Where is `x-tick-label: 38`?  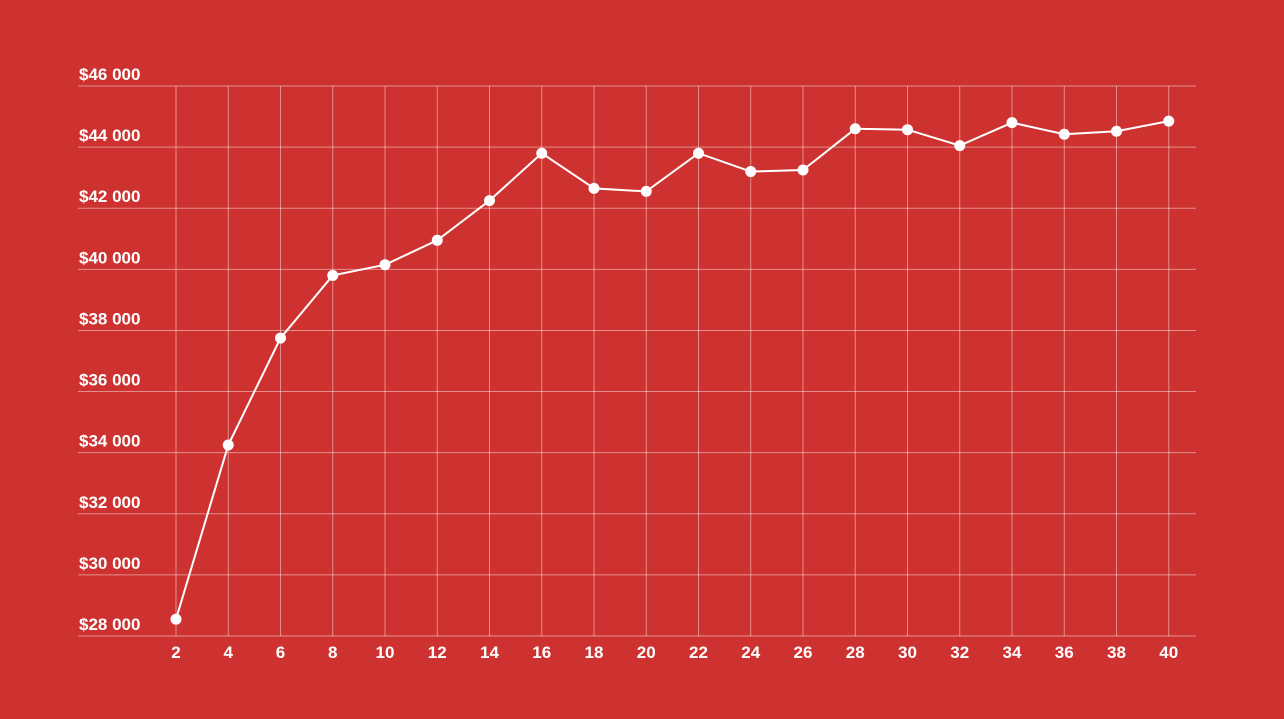 x-tick-label: 38 is located at coordinates (1116, 652).